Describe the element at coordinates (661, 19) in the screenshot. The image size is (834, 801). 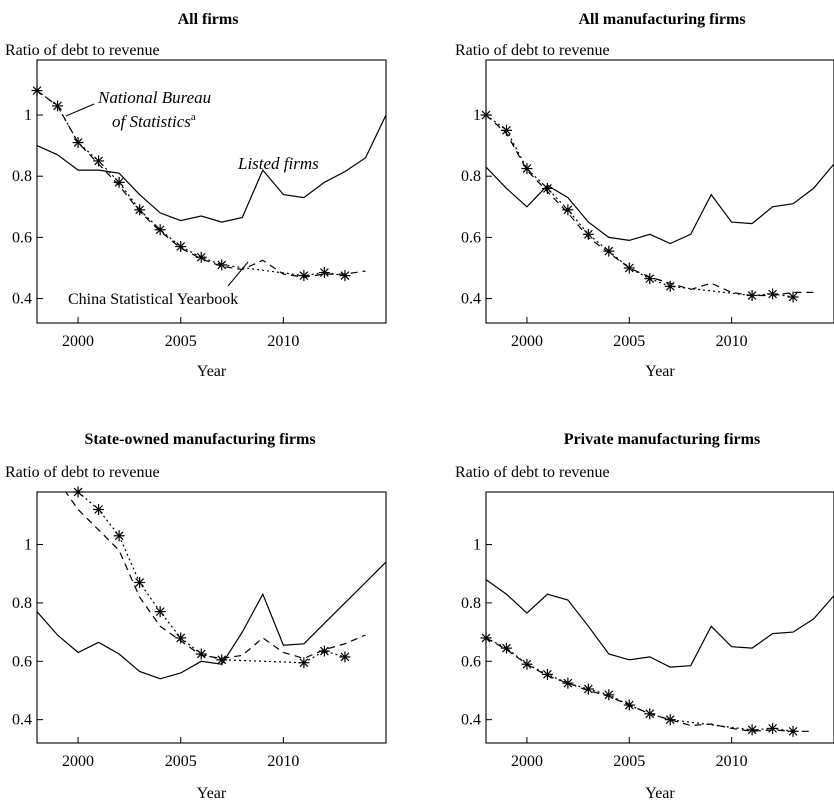
I see `panel-title: All manufacturing firms` at that location.